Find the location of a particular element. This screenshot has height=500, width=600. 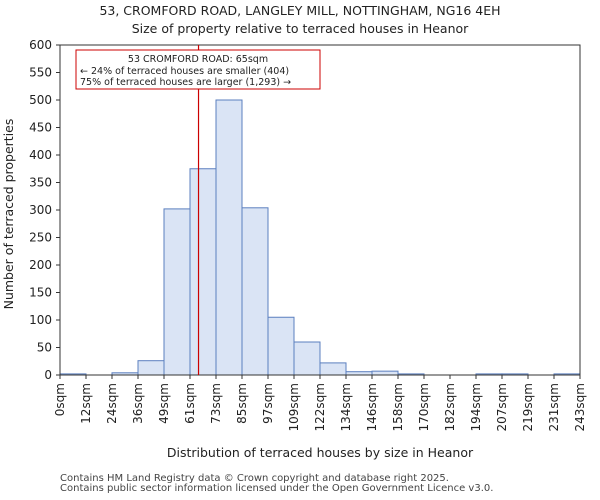

annotation-line-1: 53 CROMFORD ROAD: 65sqm is located at coordinates (198, 59).